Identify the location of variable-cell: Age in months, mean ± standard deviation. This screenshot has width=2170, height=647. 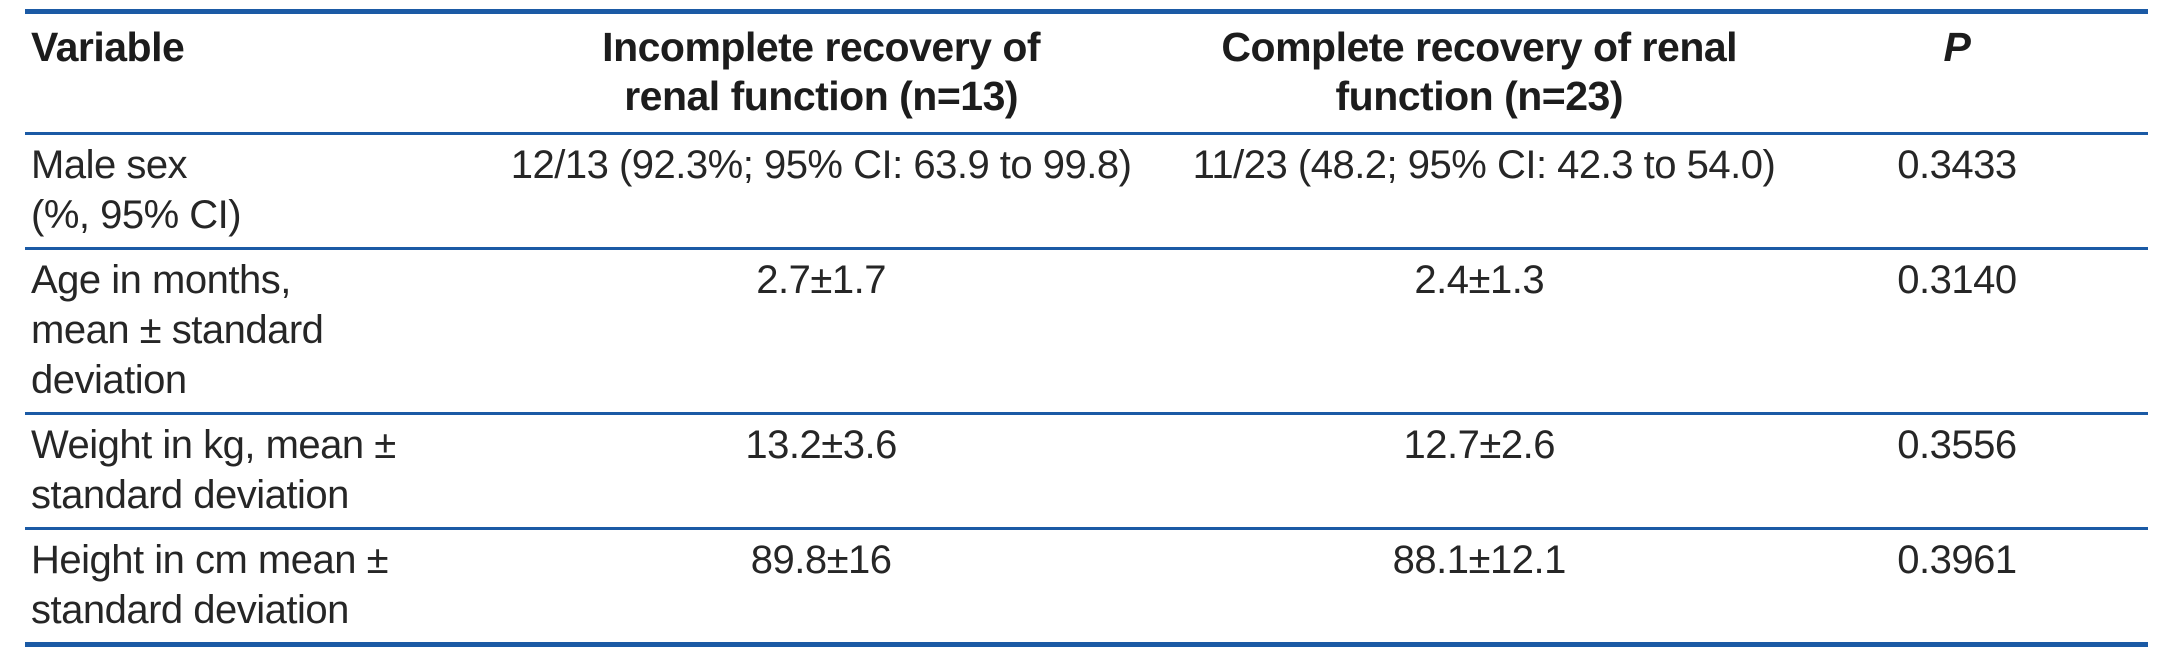
(237, 331).